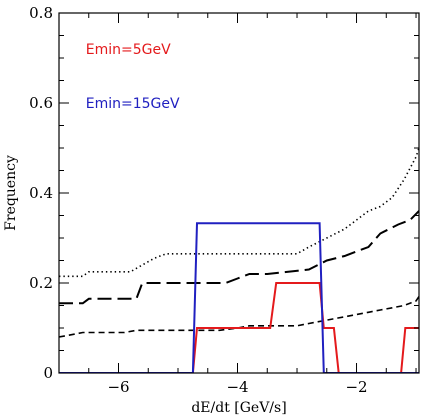 Image resolution: width=425 pixels, height=419 pixels. What do you see at coordinates (239, 317) in the screenshot?
I see `series-line-short-dashed` at bounding box center [239, 317].